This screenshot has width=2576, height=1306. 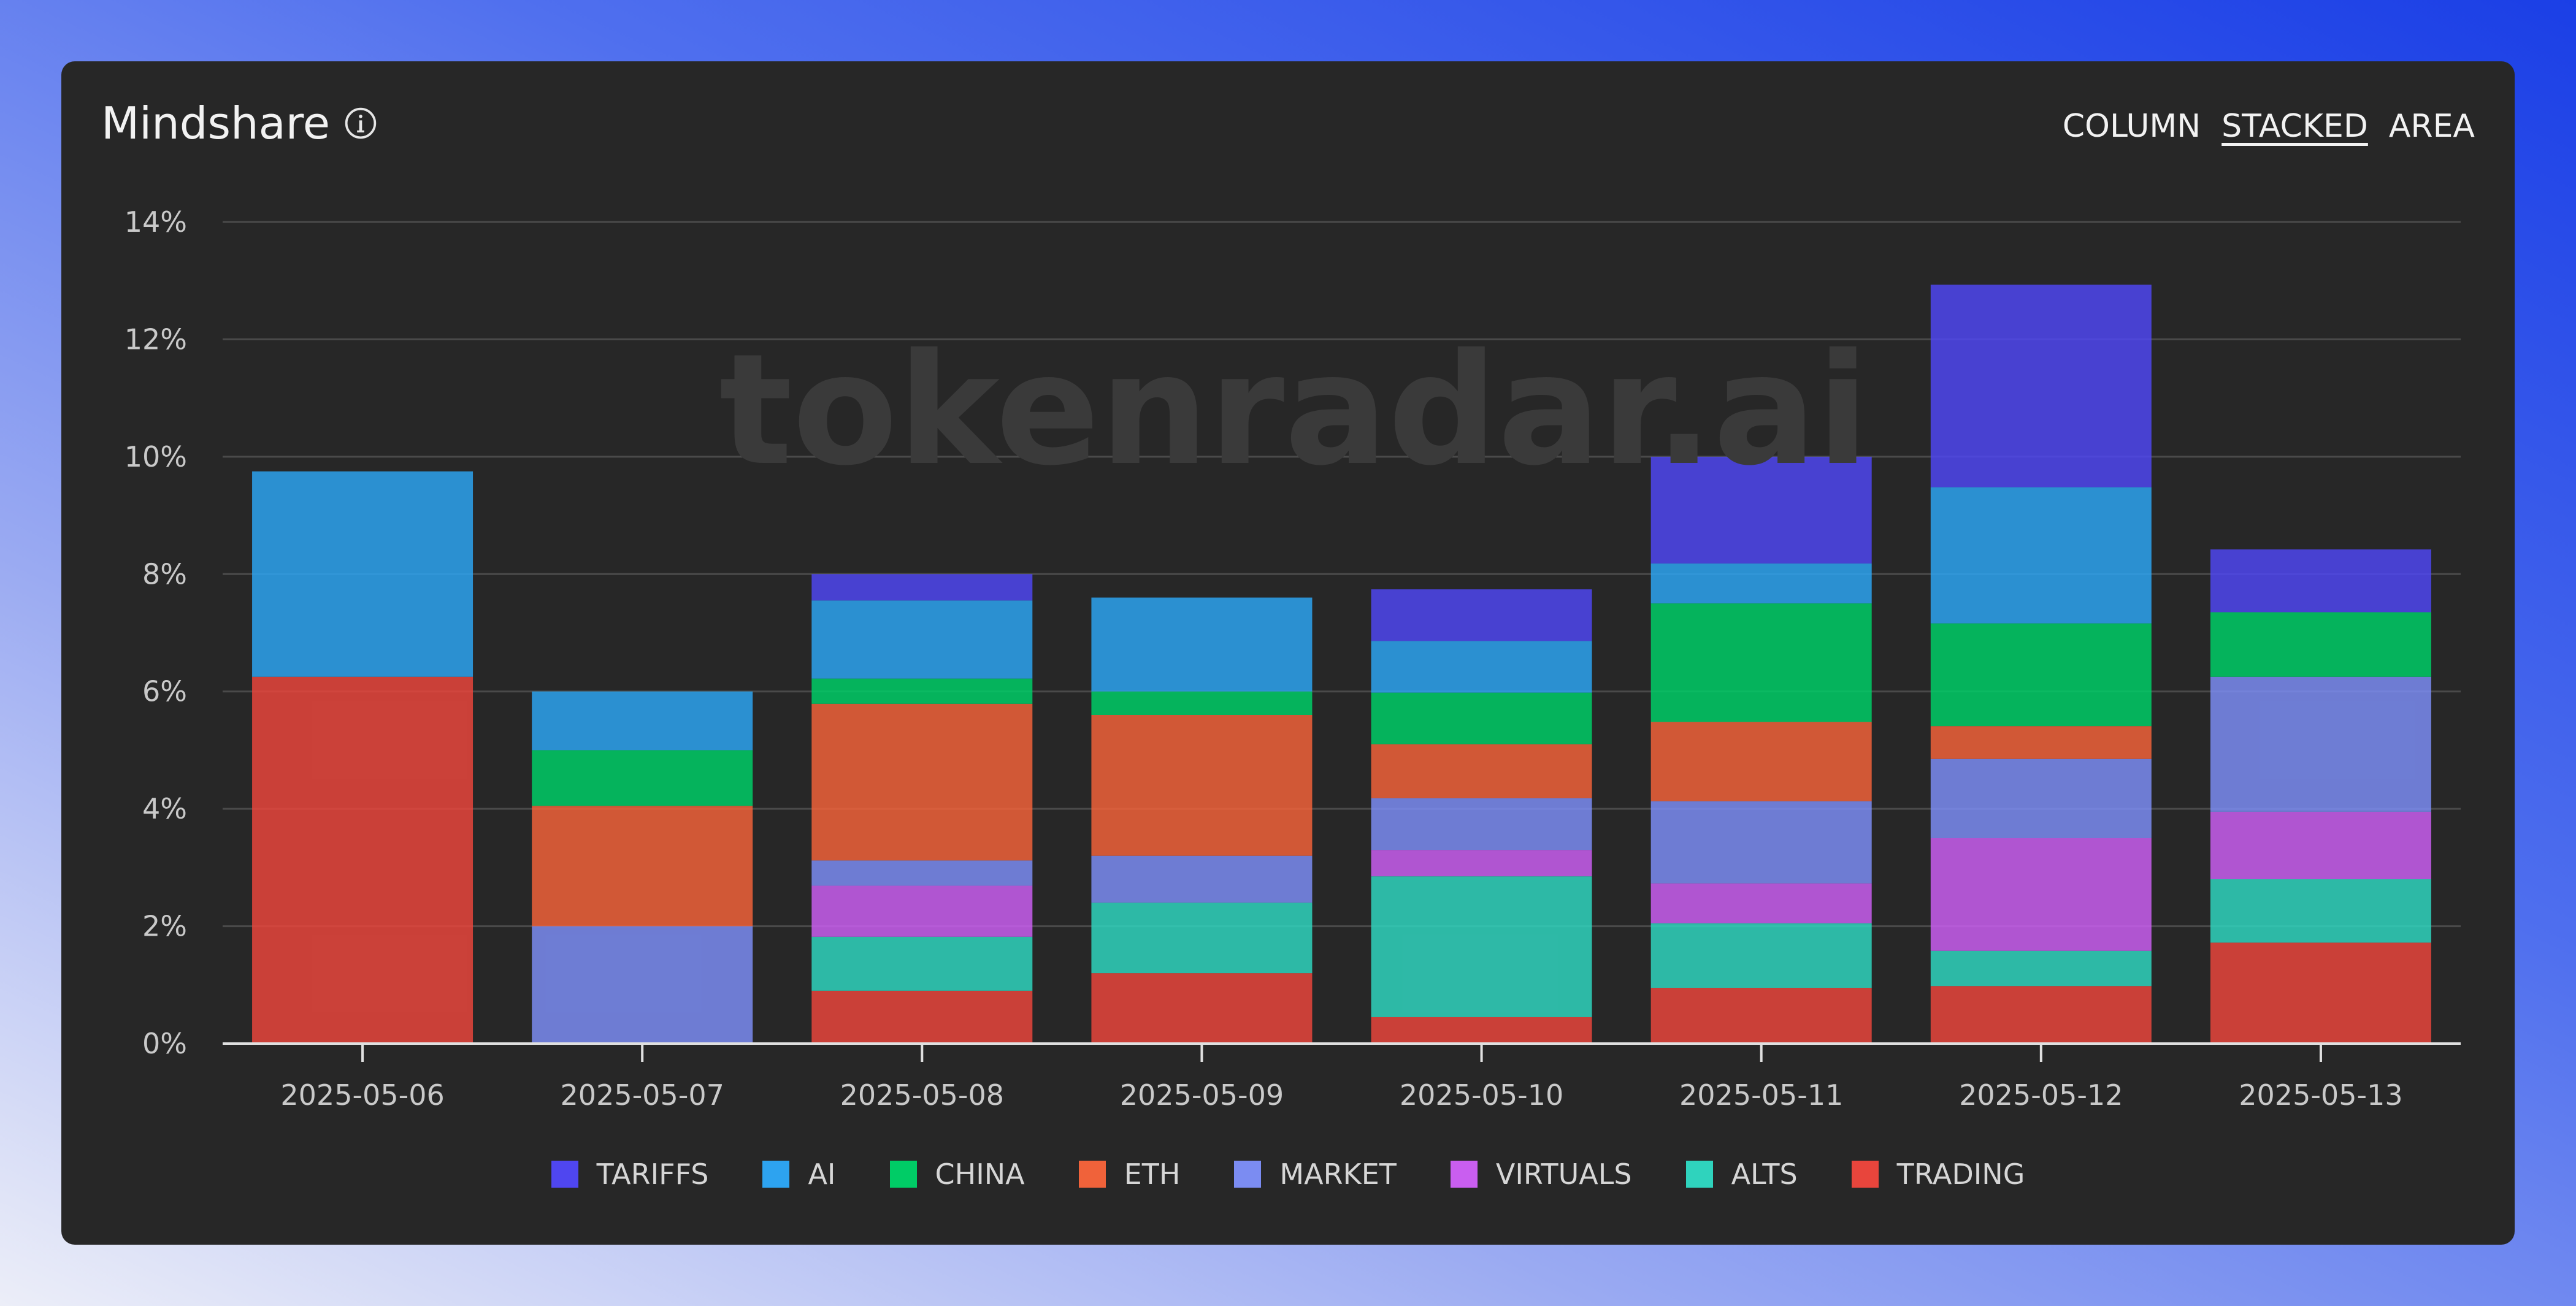 I want to click on y-axis-ticks: 0% 2% 4% 6% 8% 10% 12% 14%, so click(x=156, y=632).